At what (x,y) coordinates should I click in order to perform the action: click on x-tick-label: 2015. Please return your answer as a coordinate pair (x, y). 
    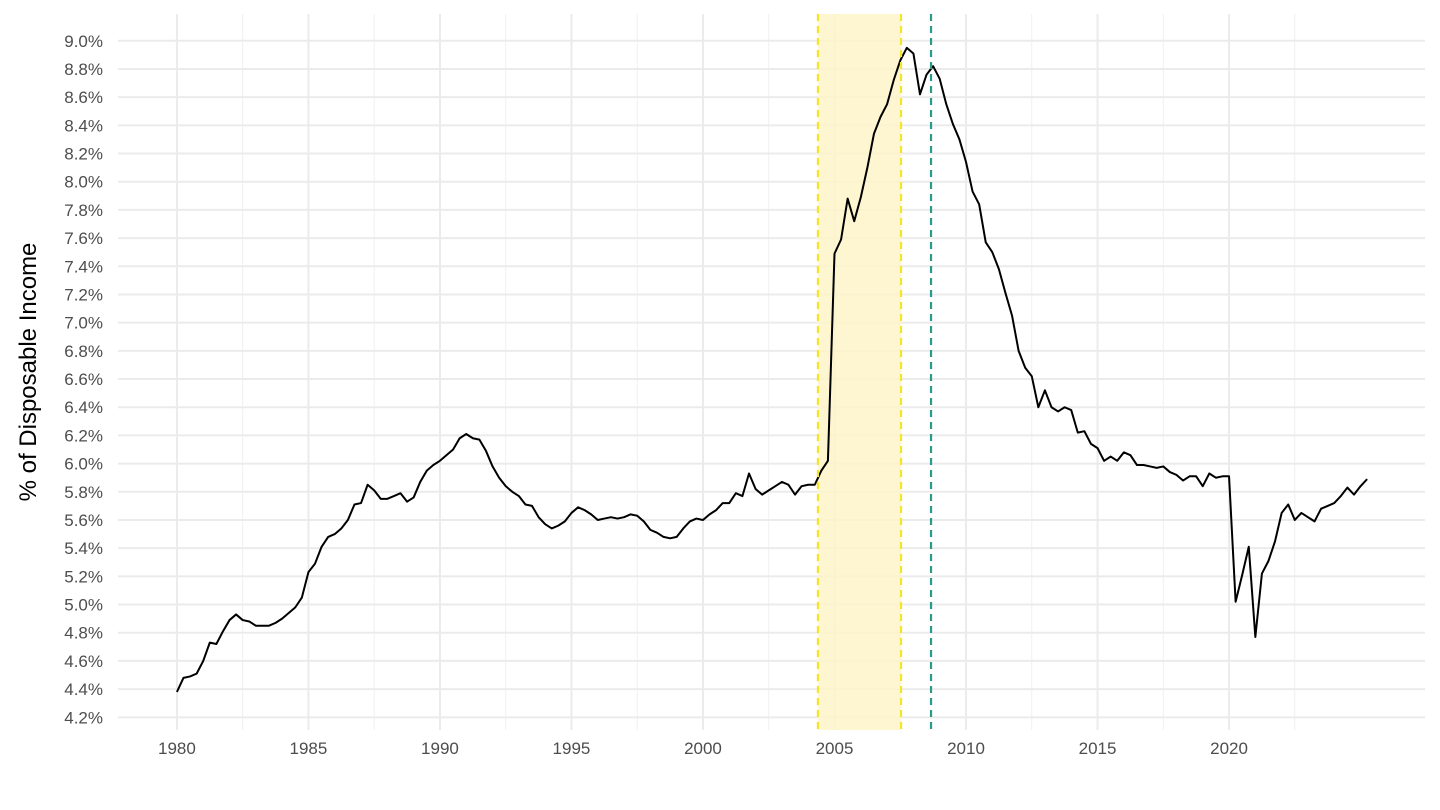
    Looking at the image, I should click on (1098, 748).